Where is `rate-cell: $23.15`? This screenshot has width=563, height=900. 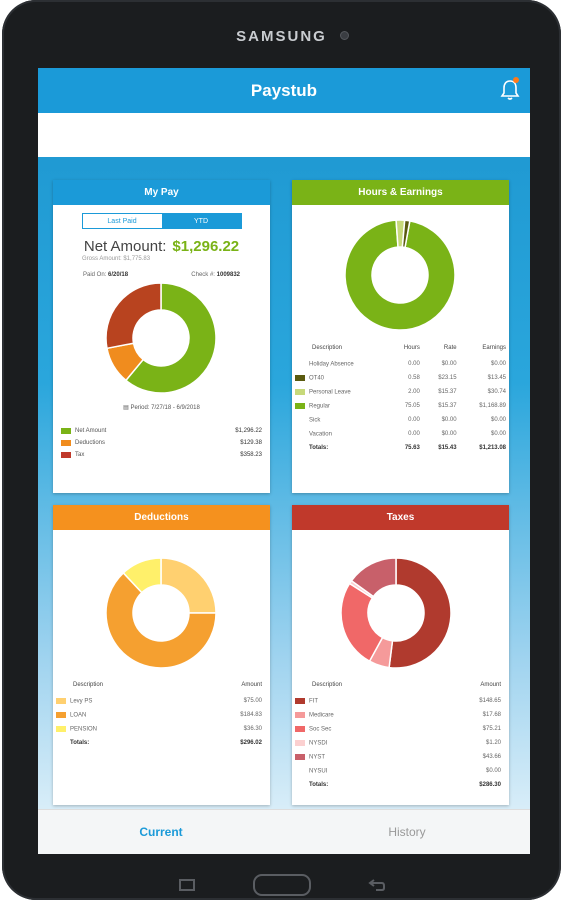
rate-cell: $23.15 is located at coordinates (447, 378).